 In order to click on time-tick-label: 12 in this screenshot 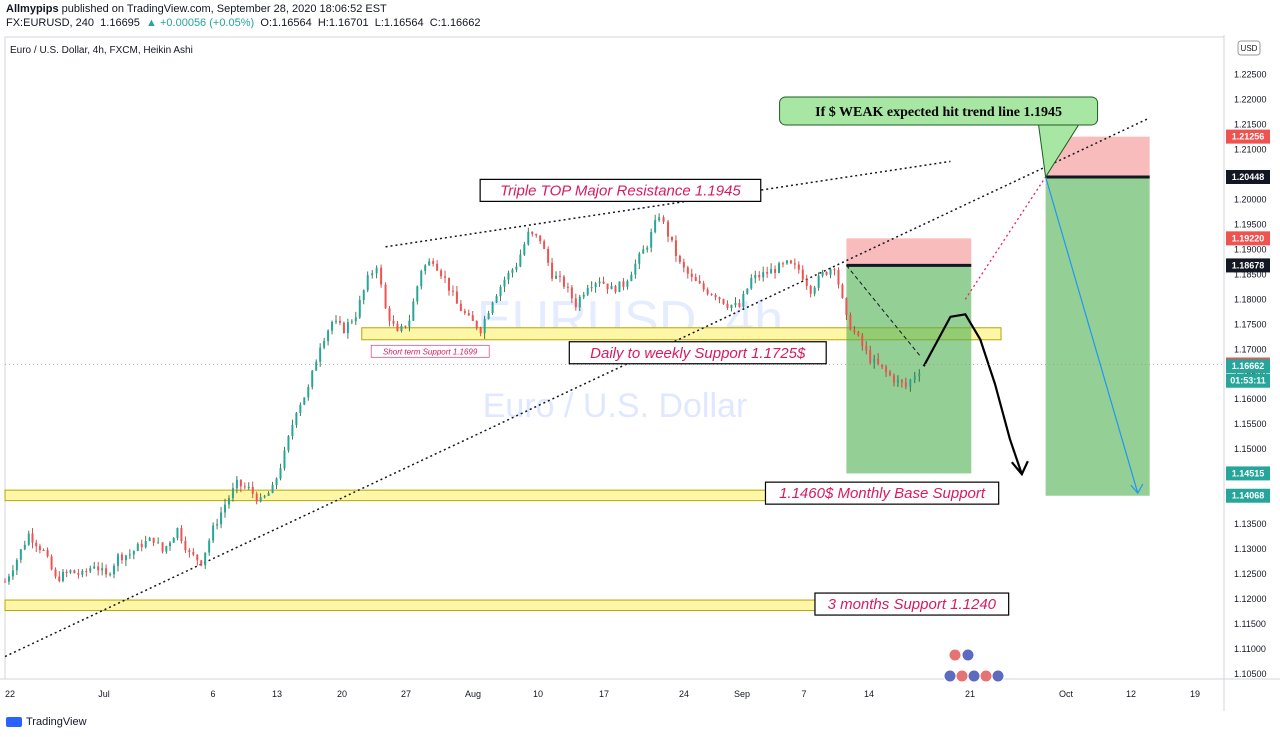, I will do `click(1131, 694)`.